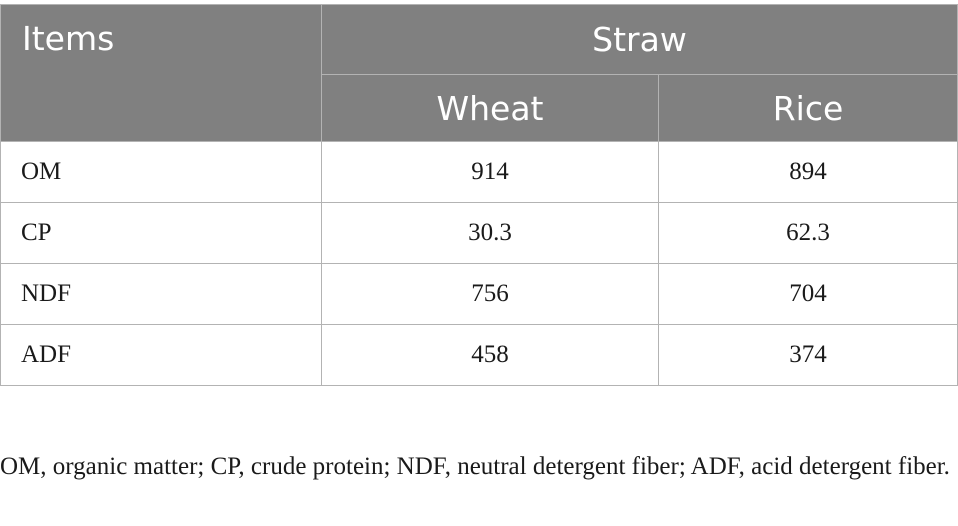 Image resolution: width=958 pixels, height=526 pixels. What do you see at coordinates (490, 294) in the screenshot?
I see `wheat-value: 756` at bounding box center [490, 294].